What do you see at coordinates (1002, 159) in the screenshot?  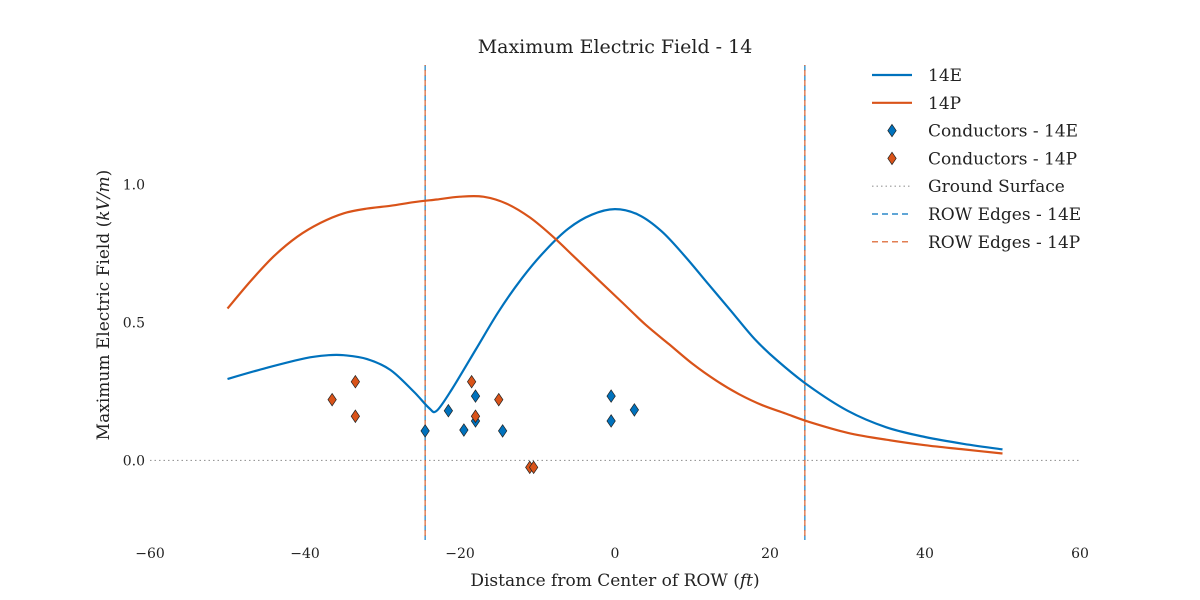 I see `legend-label: Conductors - 14P` at bounding box center [1002, 159].